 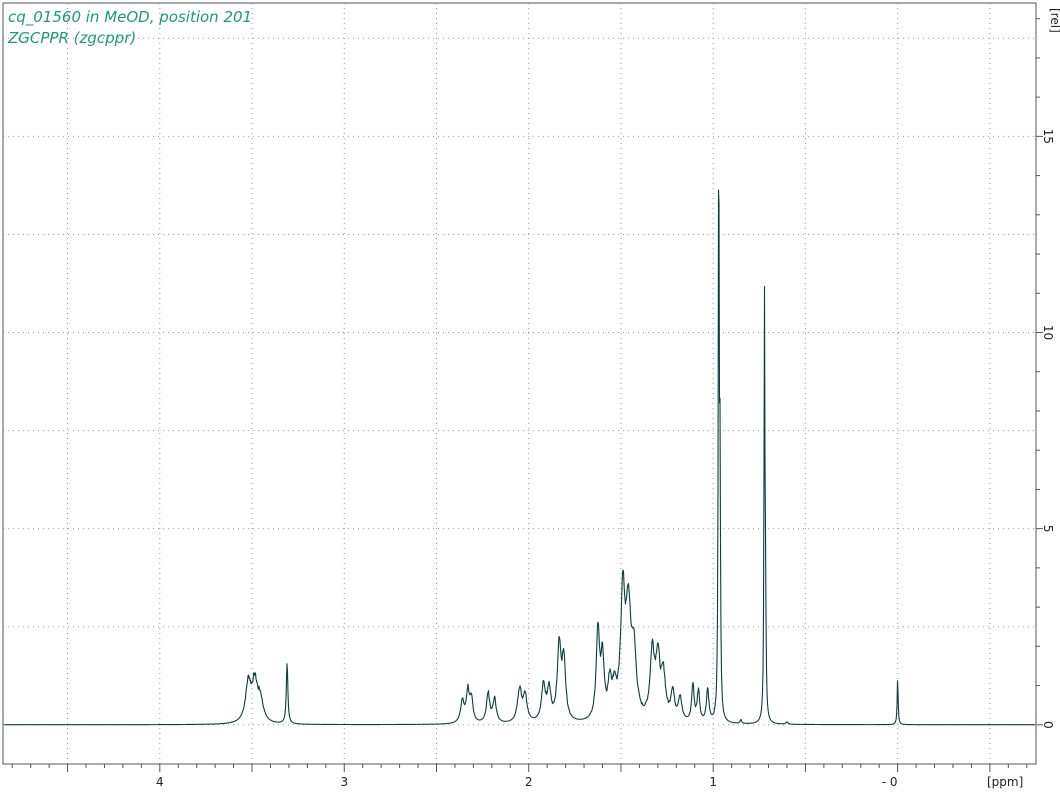 What do you see at coordinates (1048, 725) in the screenshot?
I see `y-tick-label: 0` at bounding box center [1048, 725].